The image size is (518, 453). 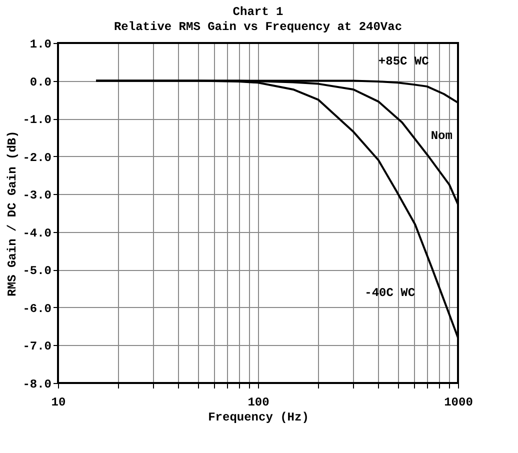 What do you see at coordinates (258, 12) in the screenshot?
I see `chart-title: Chart 1` at bounding box center [258, 12].